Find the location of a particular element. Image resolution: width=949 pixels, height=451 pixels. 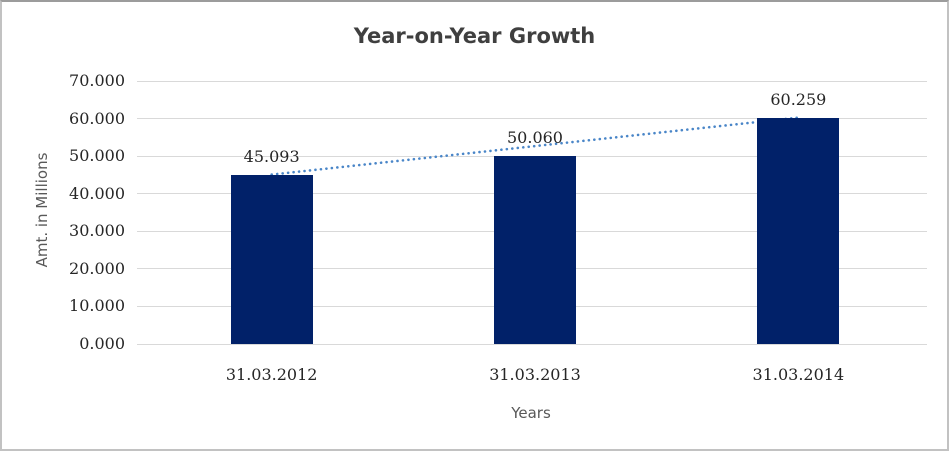

category-label: 31.03.2012 is located at coordinates (271, 374).